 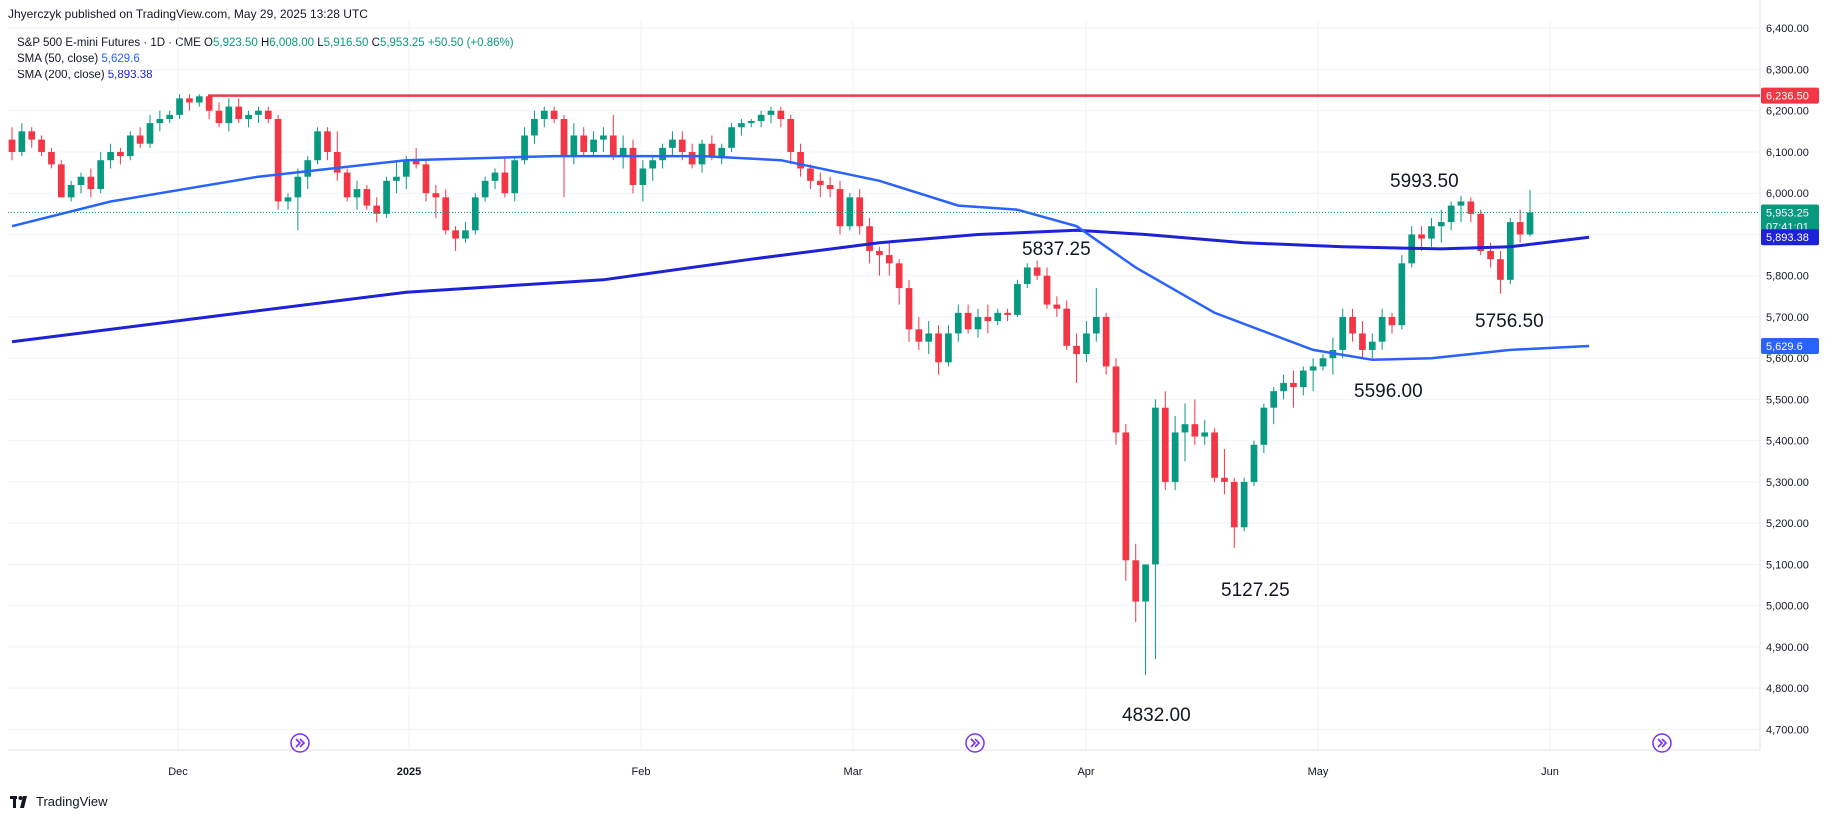 What do you see at coordinates (1787, 153) in the screenshot?
I see `price-tick-label: 6,100.00` at bounding box center [1787, 153].